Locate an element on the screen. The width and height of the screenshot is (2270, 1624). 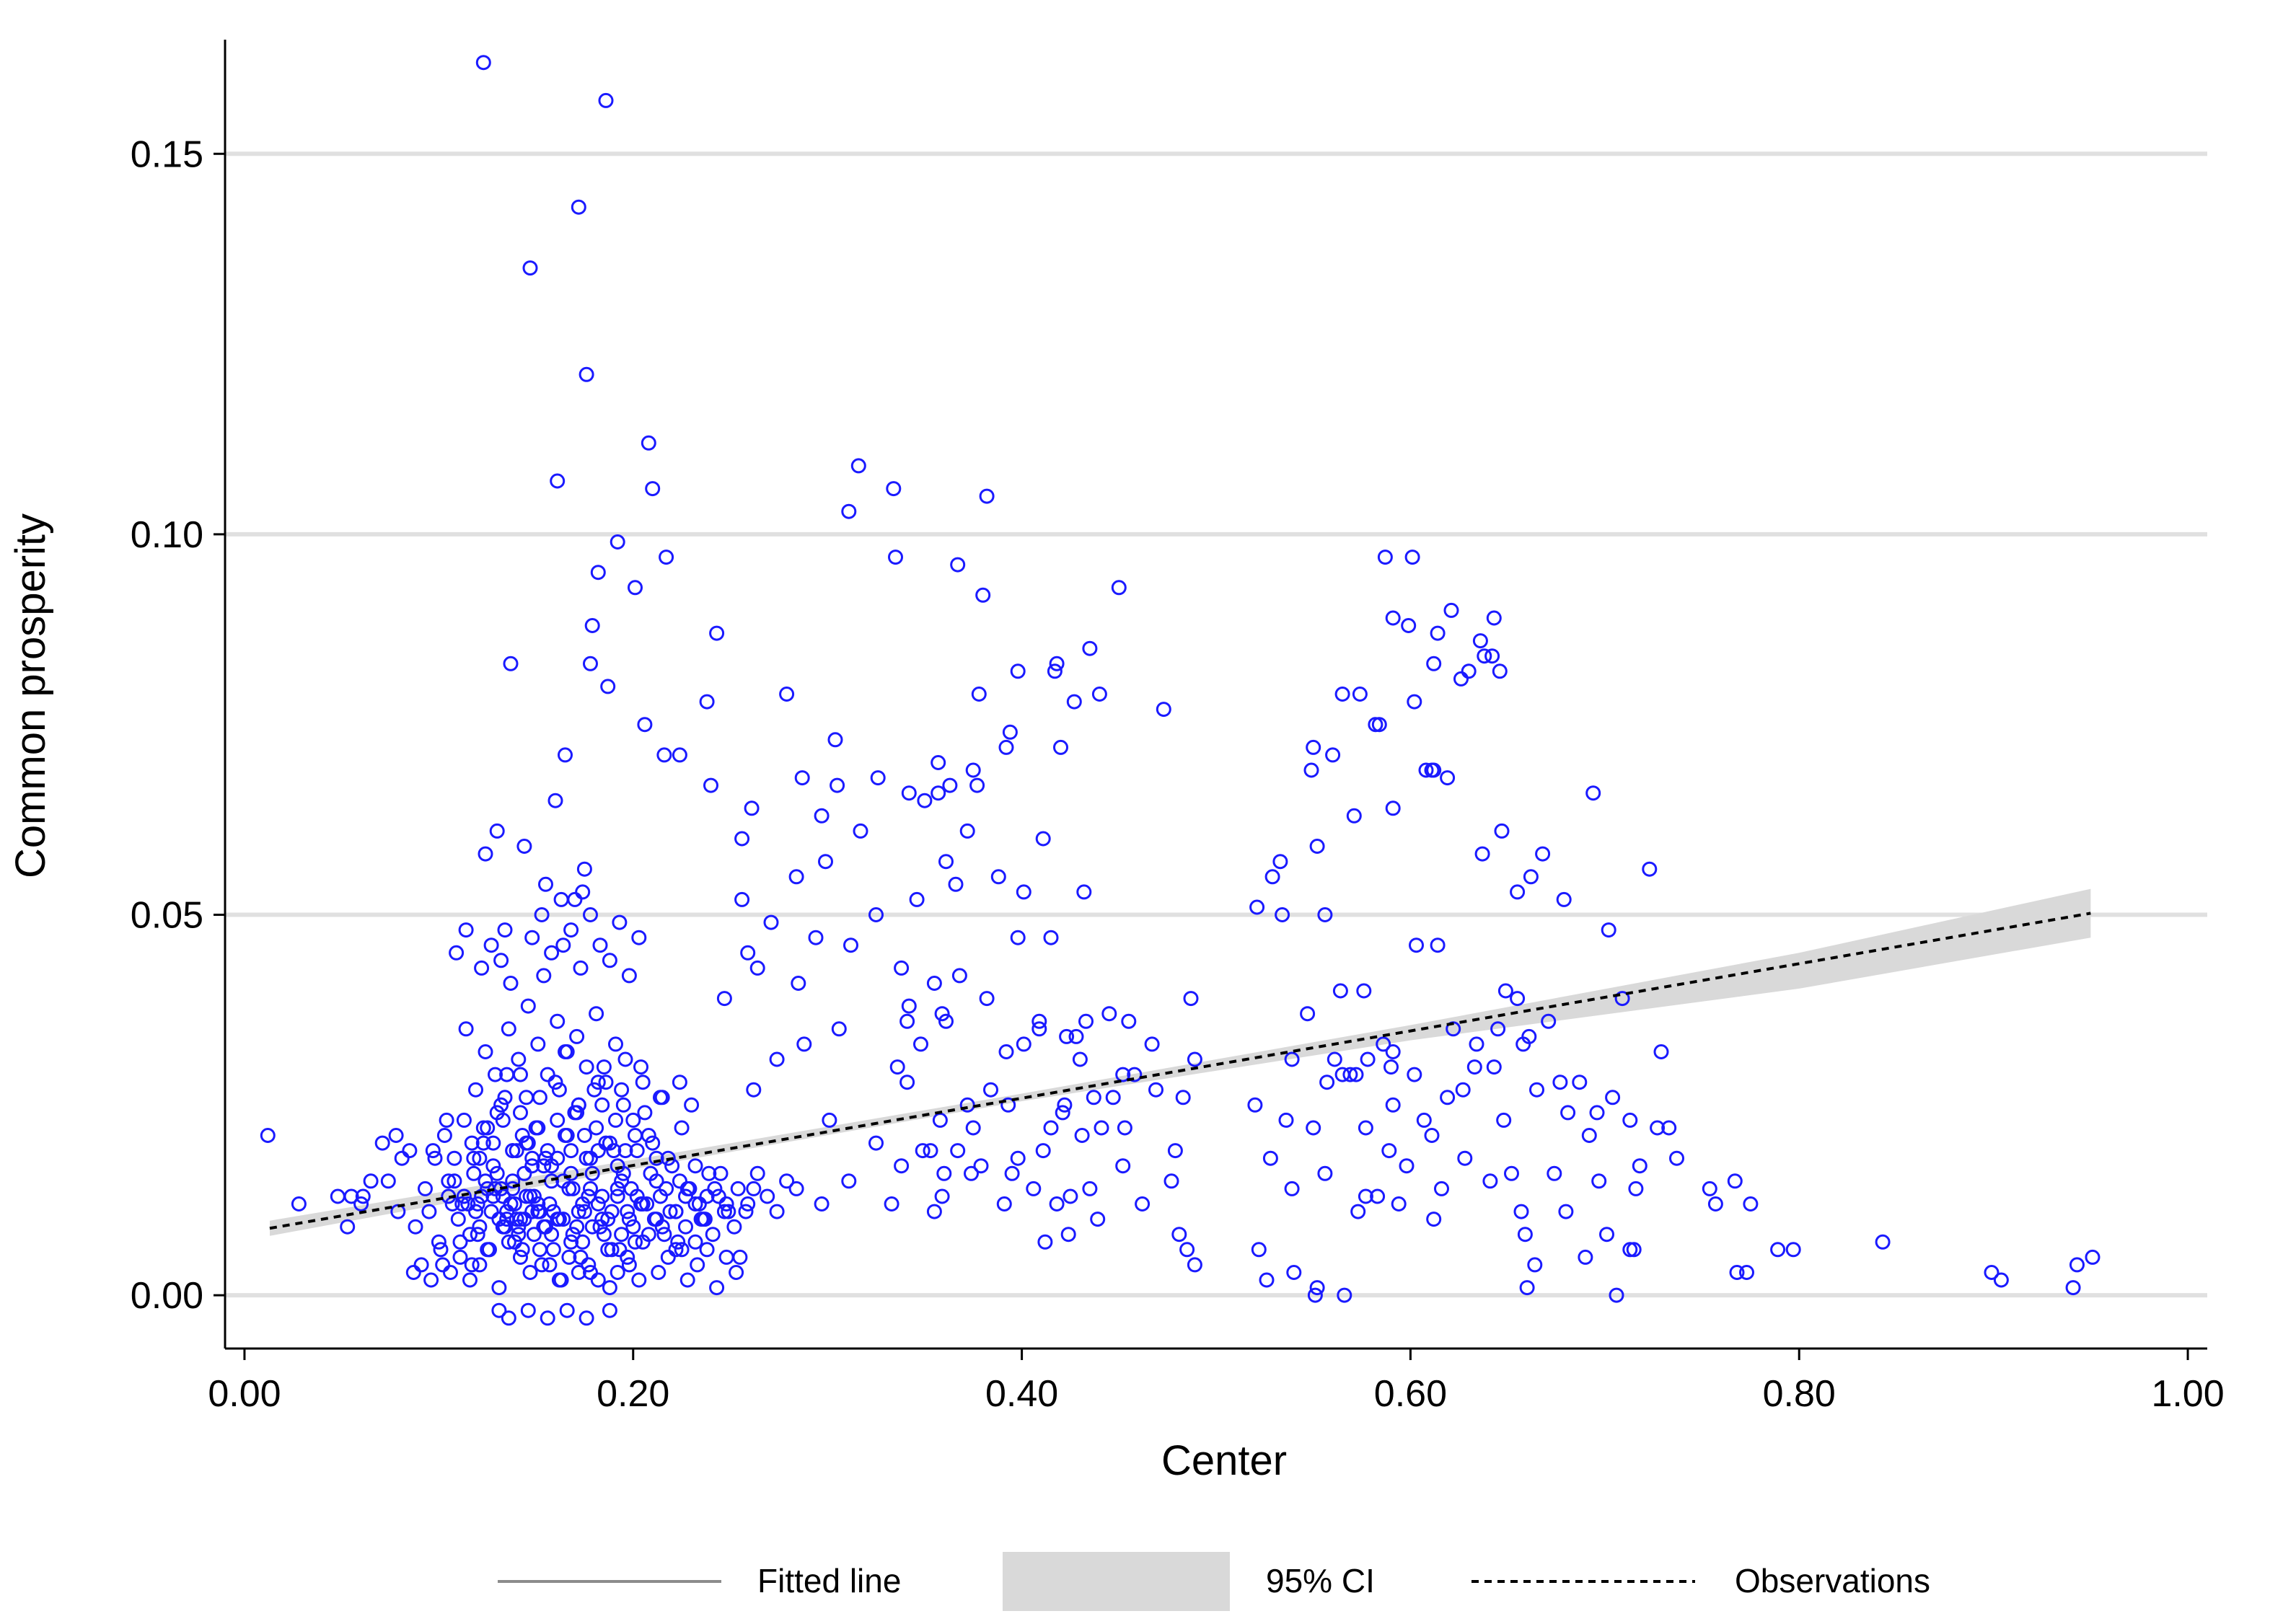
x-tick-label-0: 0.00 is located at coordinates (244, 1394).